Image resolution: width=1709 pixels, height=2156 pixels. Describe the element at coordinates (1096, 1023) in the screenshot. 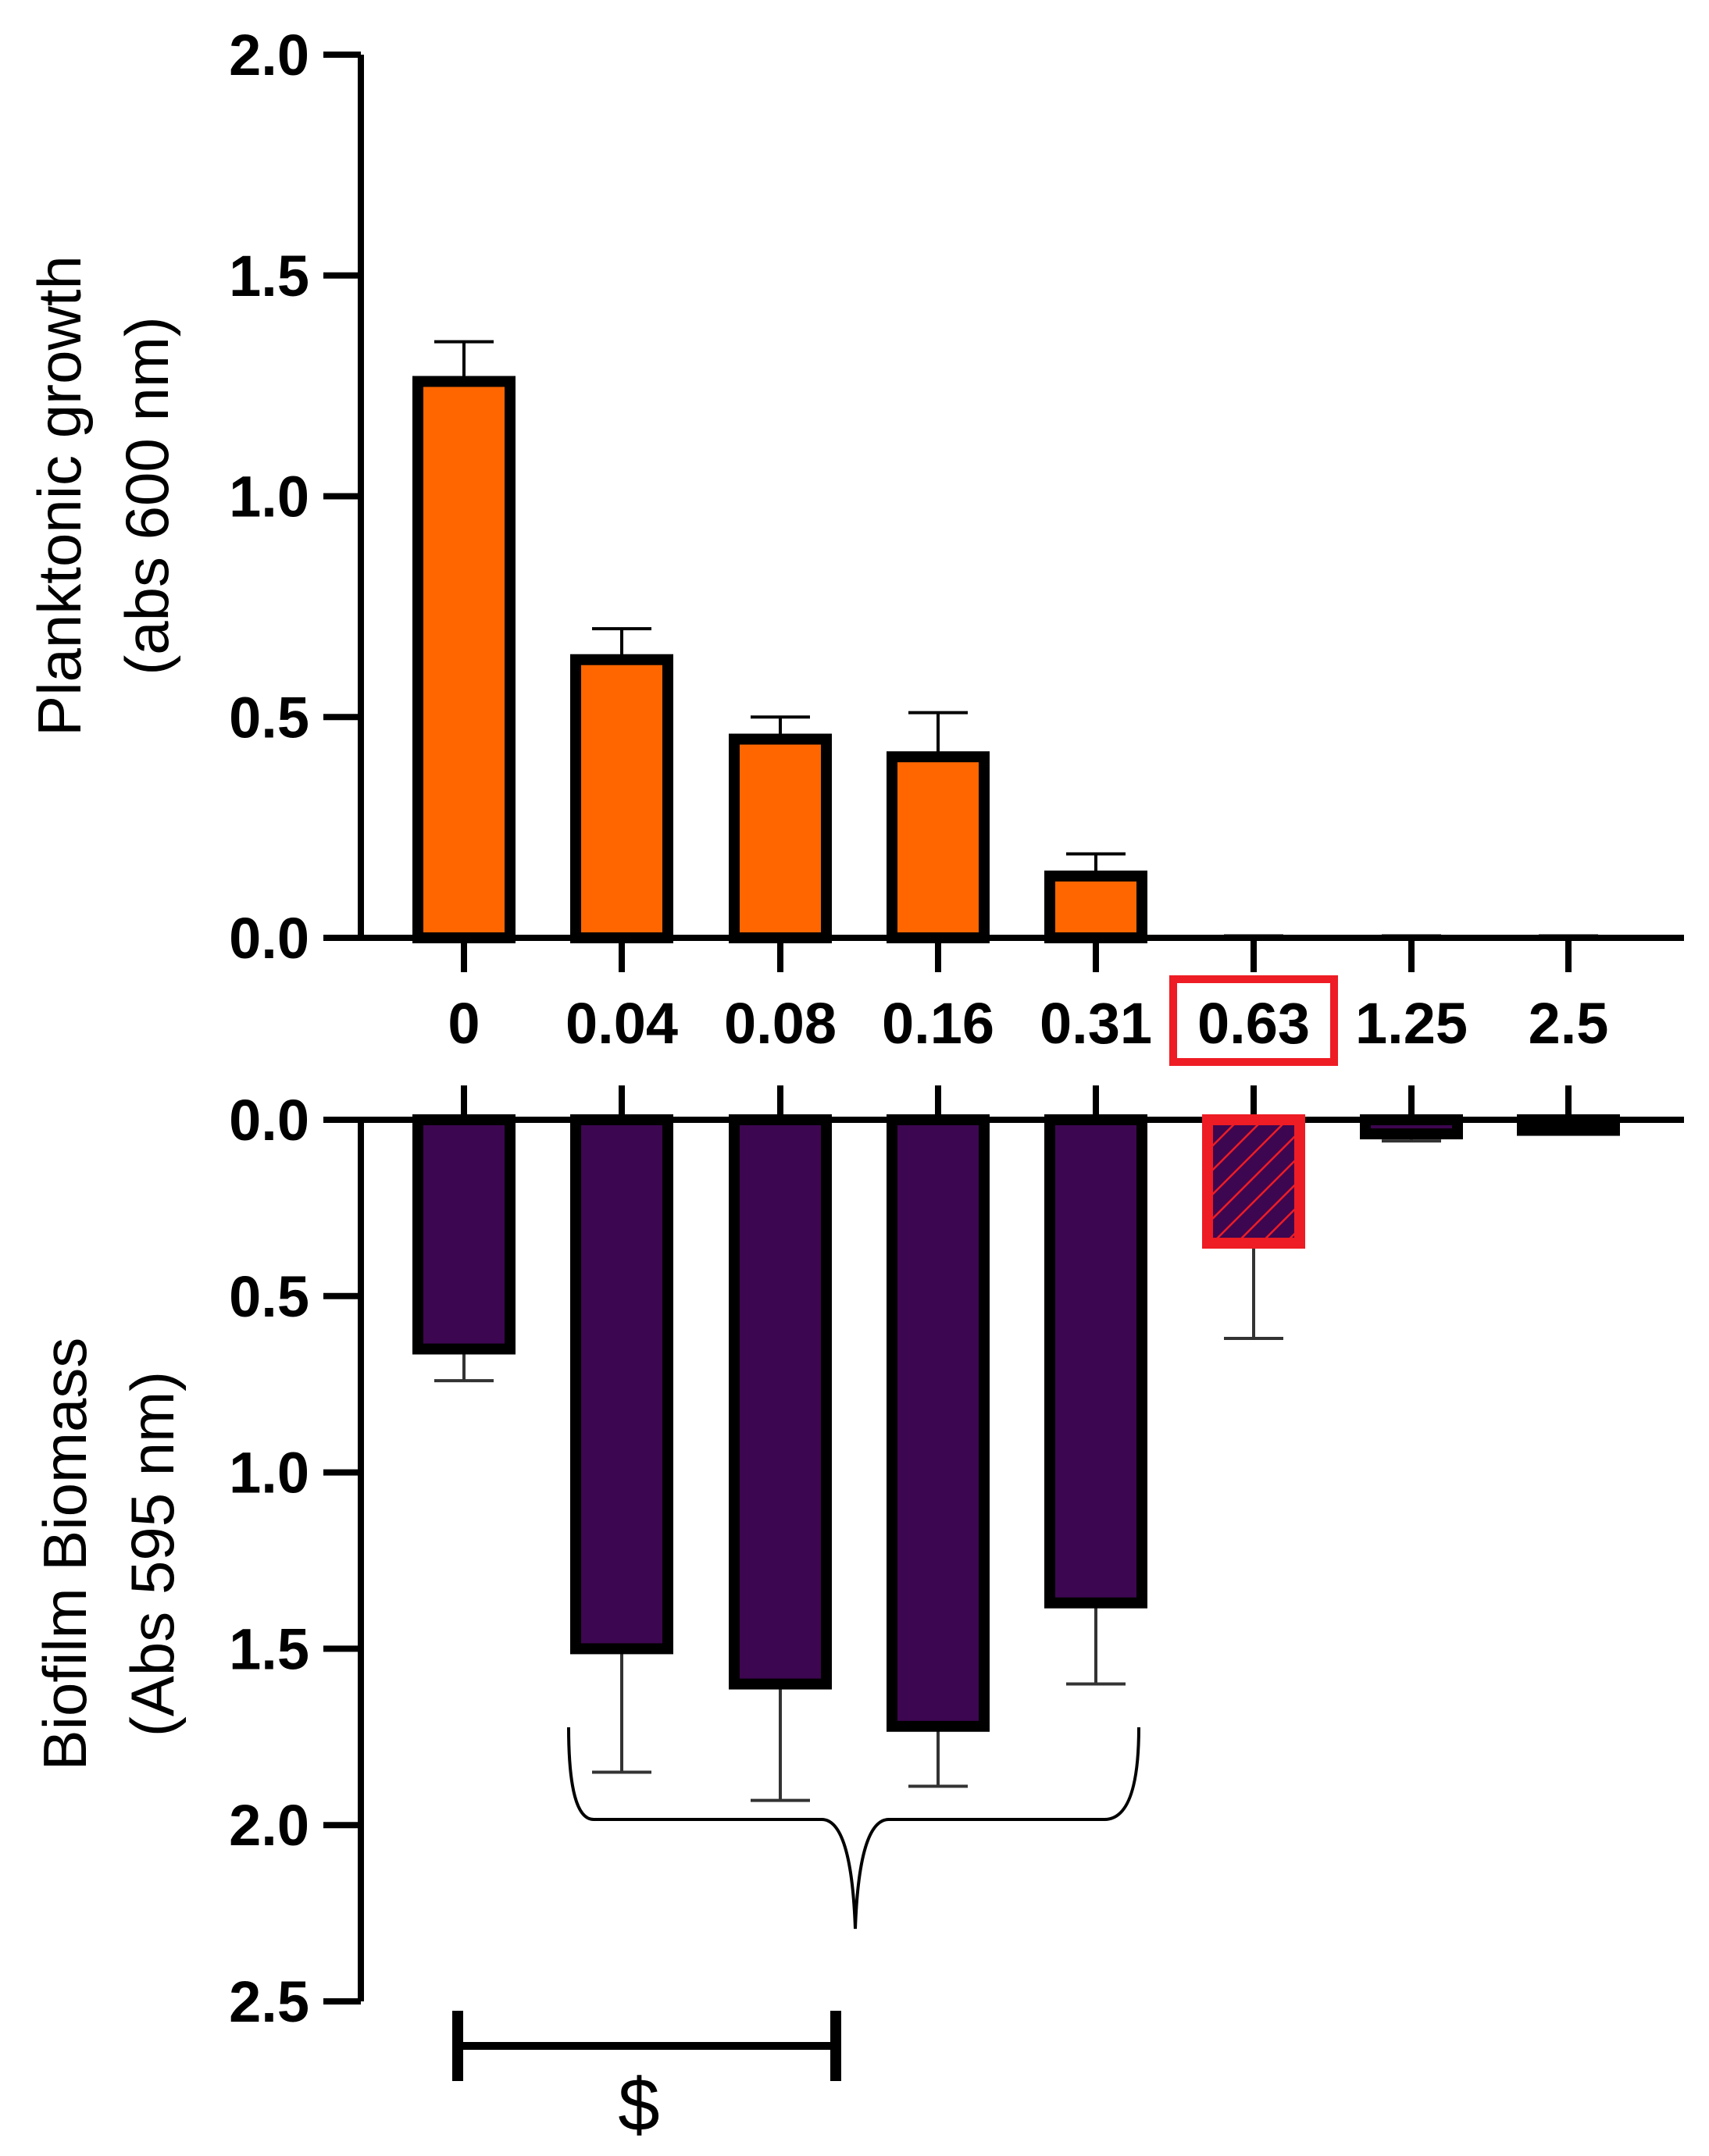

I see `category-label: 0.31` at that location.